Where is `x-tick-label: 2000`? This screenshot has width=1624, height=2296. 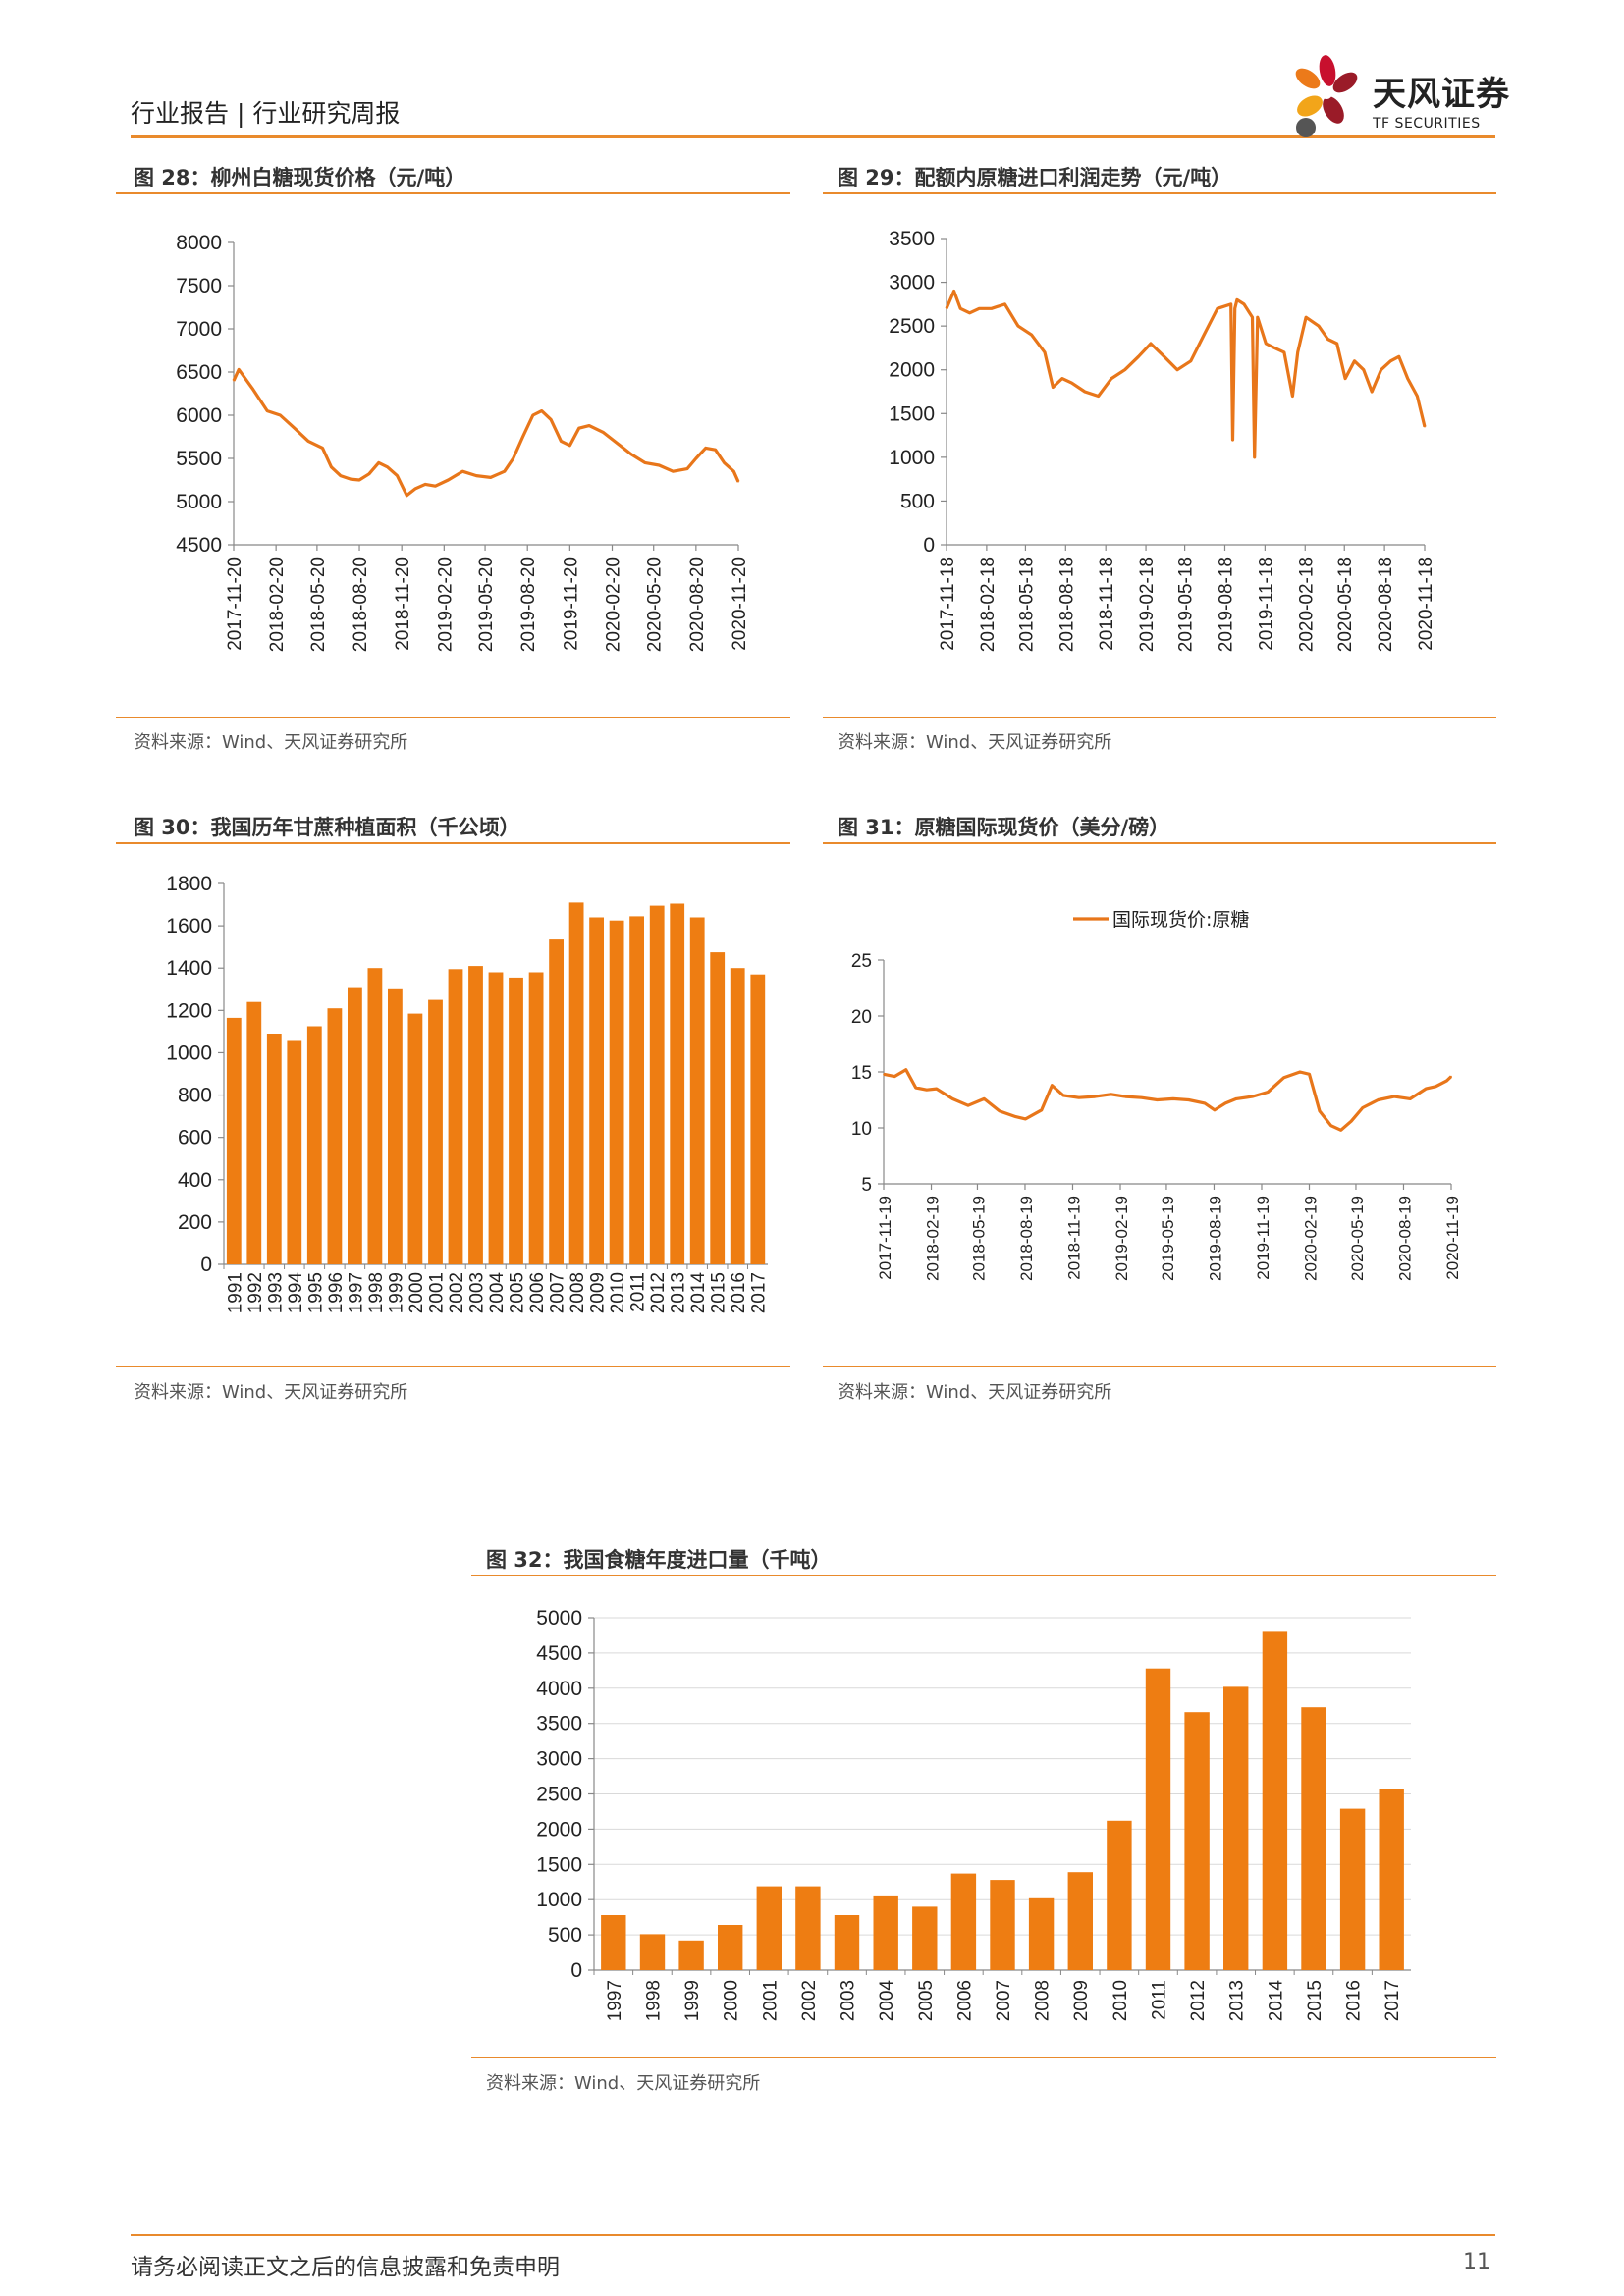 x-tick-label: 2000 is located at coordinates (416, 1293).